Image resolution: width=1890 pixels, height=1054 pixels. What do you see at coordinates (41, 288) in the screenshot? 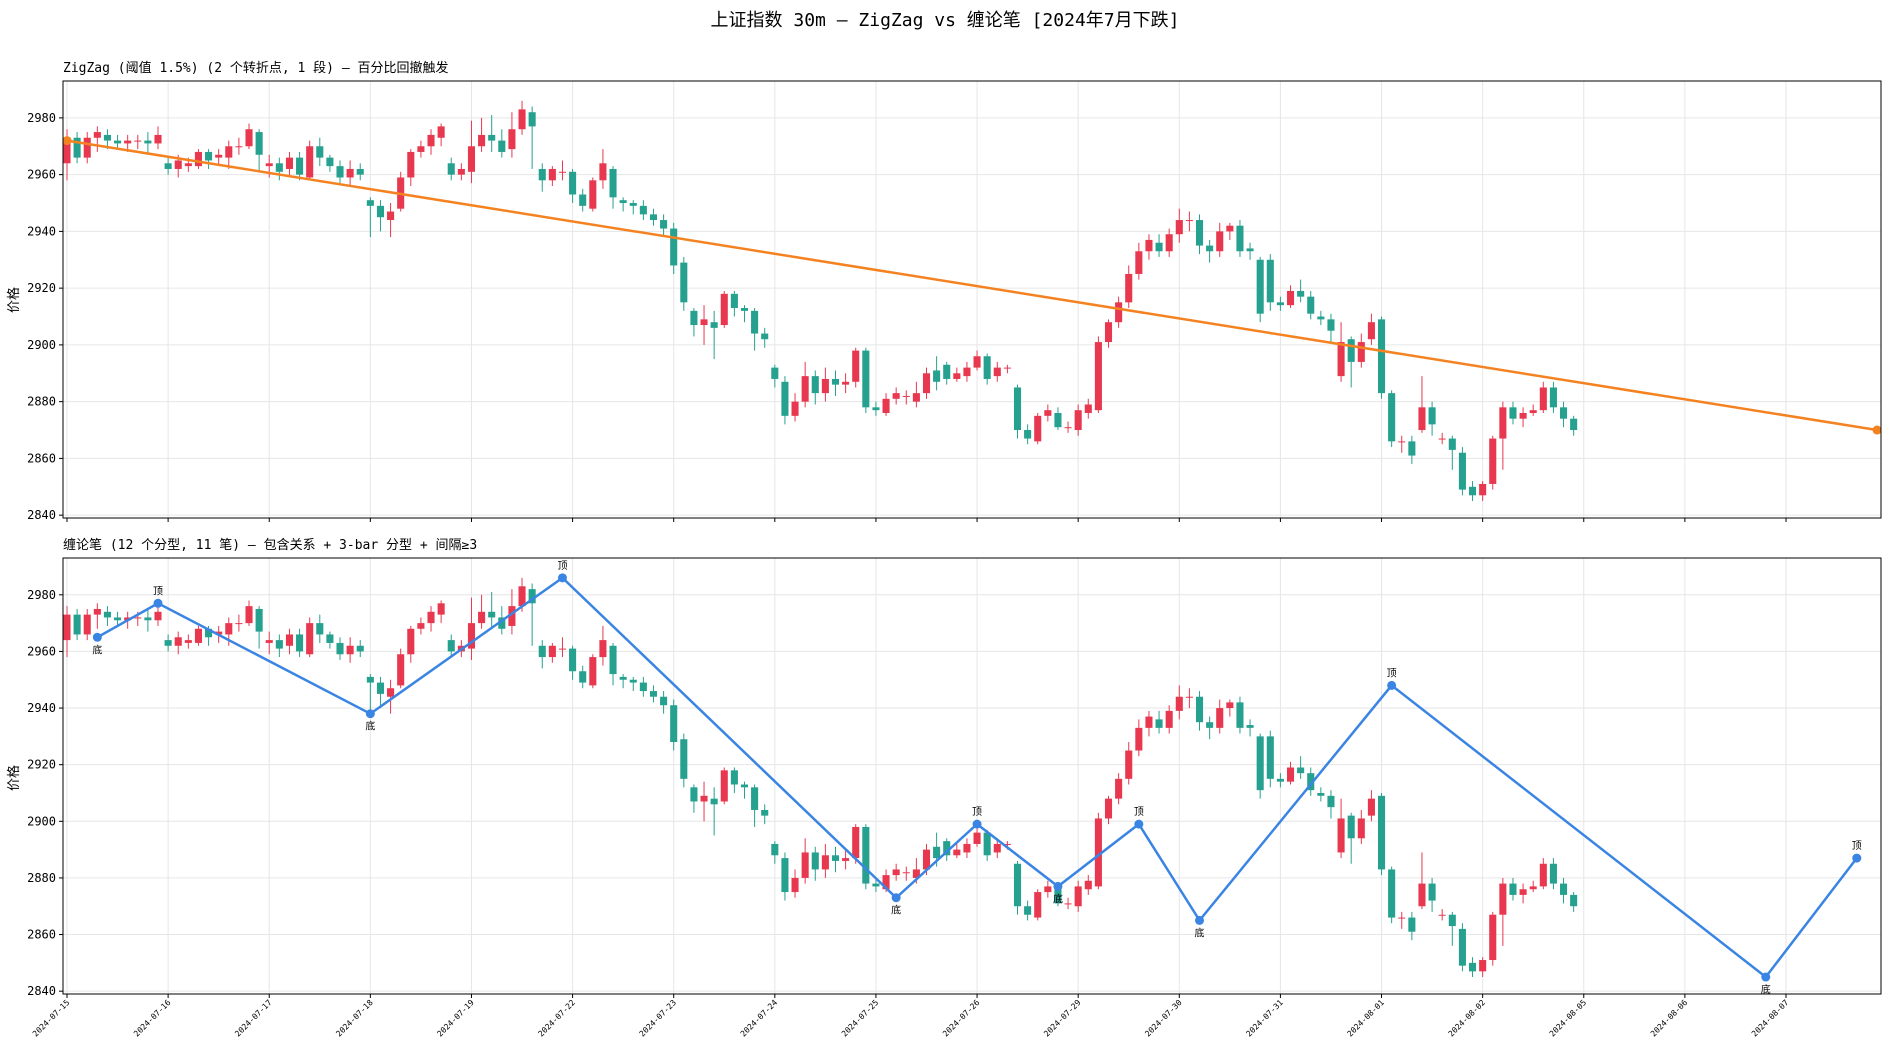
I see `y-tick-label: 2920` at bounding box center [41, 288].